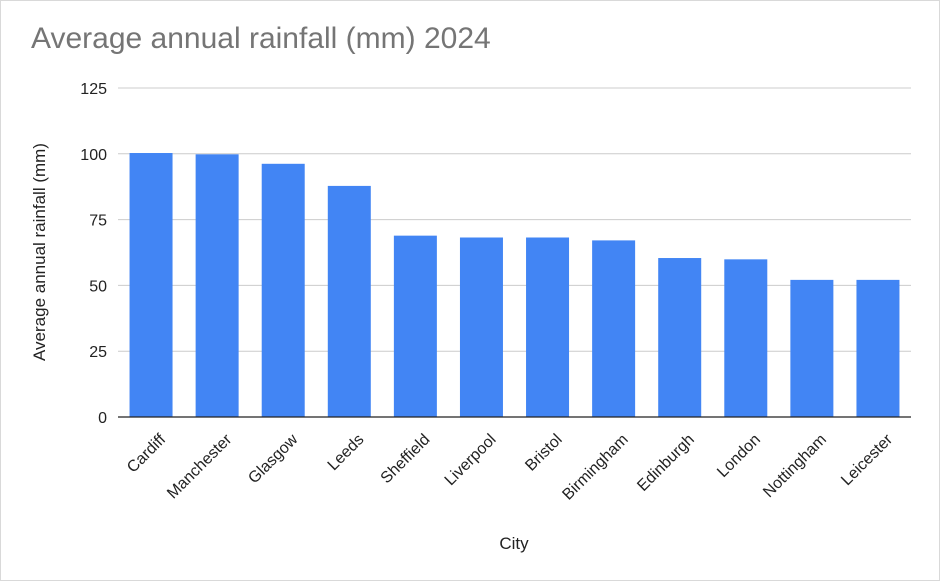 The height and width of the screenshot is (581, 940). Describe the element at coordinates (93, 254) in the screenshot. I see `y-tick-labels: 0 25 50 75 100 125` at that location.